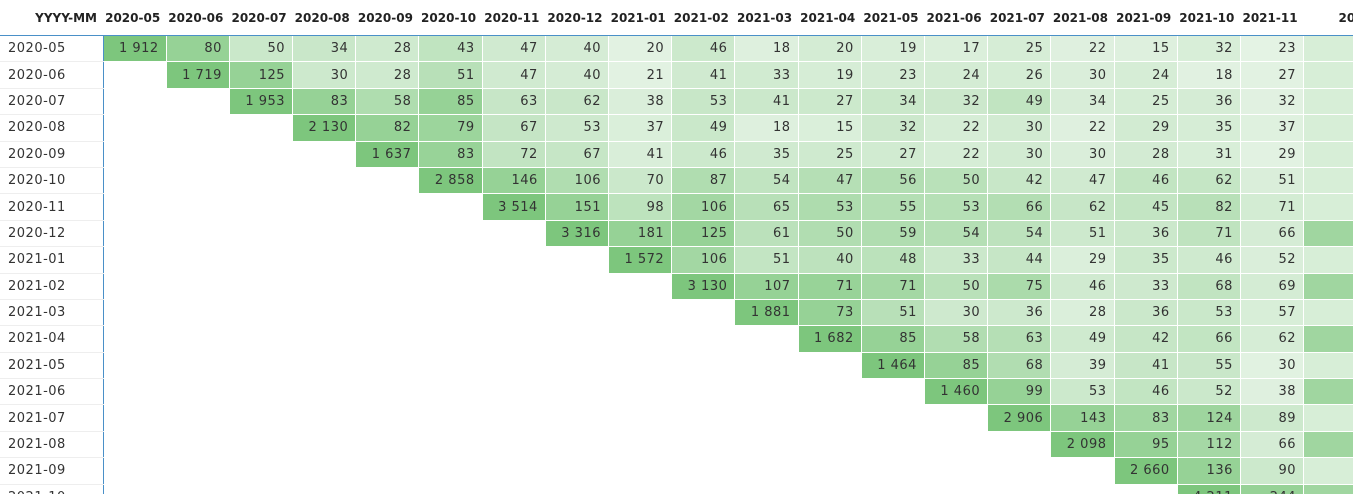 Image resolution: width=1353 pixels, height=494 pixels. Describe the element at coordinates (514, 181) in the screenshot. I see `value-cell: 146` at that location.